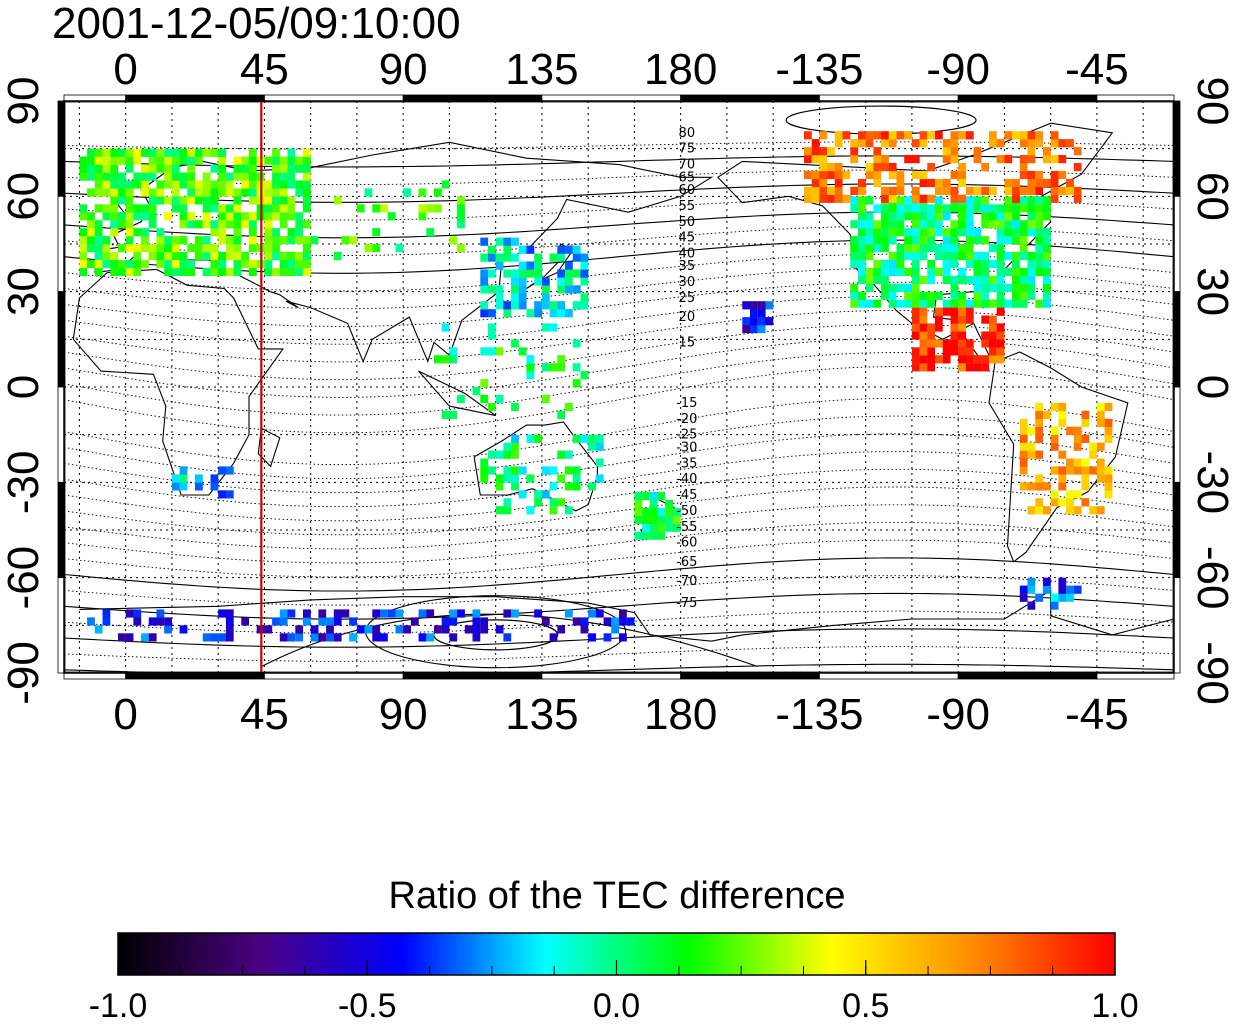 The width and height of the screenshot is (1240, 1024). What do you see at coordinates (457, 393) in the screenshot?
I see `coastline` at bounding box center [457, 393].